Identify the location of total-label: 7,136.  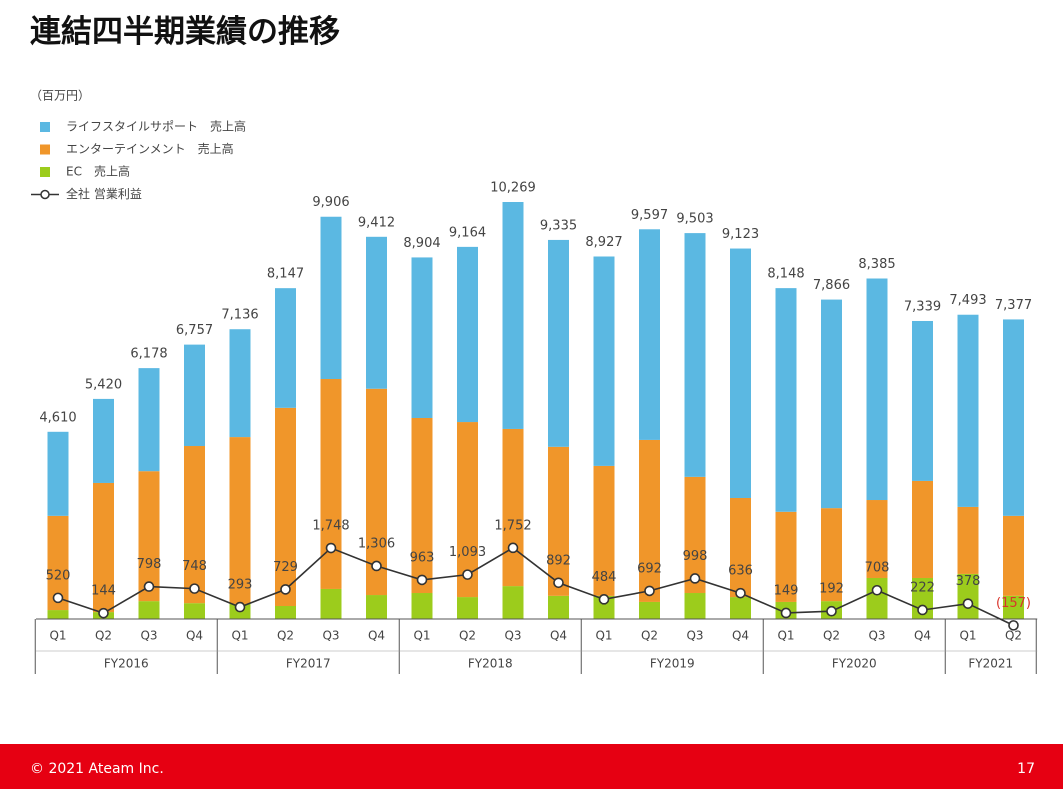
(239, 315).